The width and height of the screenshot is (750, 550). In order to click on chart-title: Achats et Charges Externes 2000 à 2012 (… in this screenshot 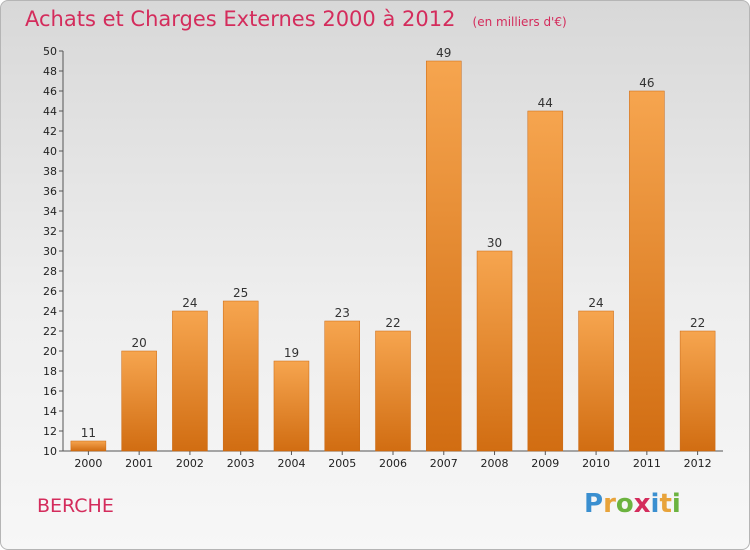, I will do `click(296, 19)`.